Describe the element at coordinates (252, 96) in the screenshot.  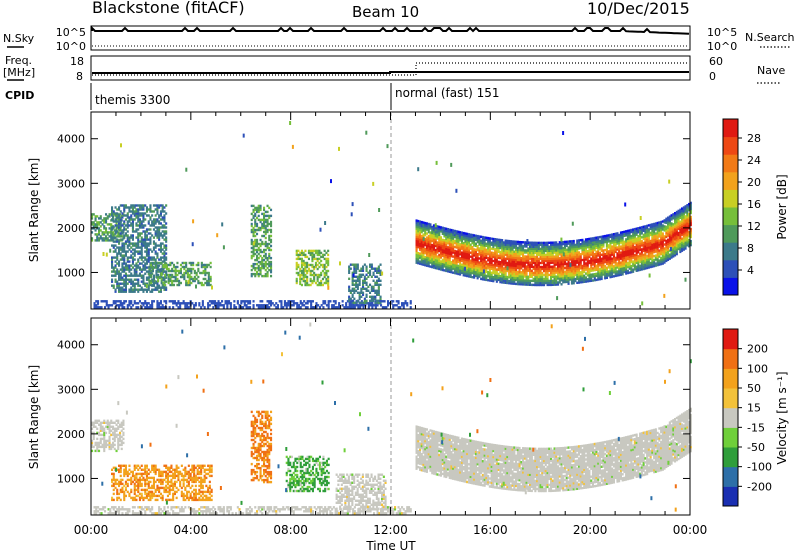
I see `cpid-panel: CPID themis 3300 normal (fast) 151` at that location.